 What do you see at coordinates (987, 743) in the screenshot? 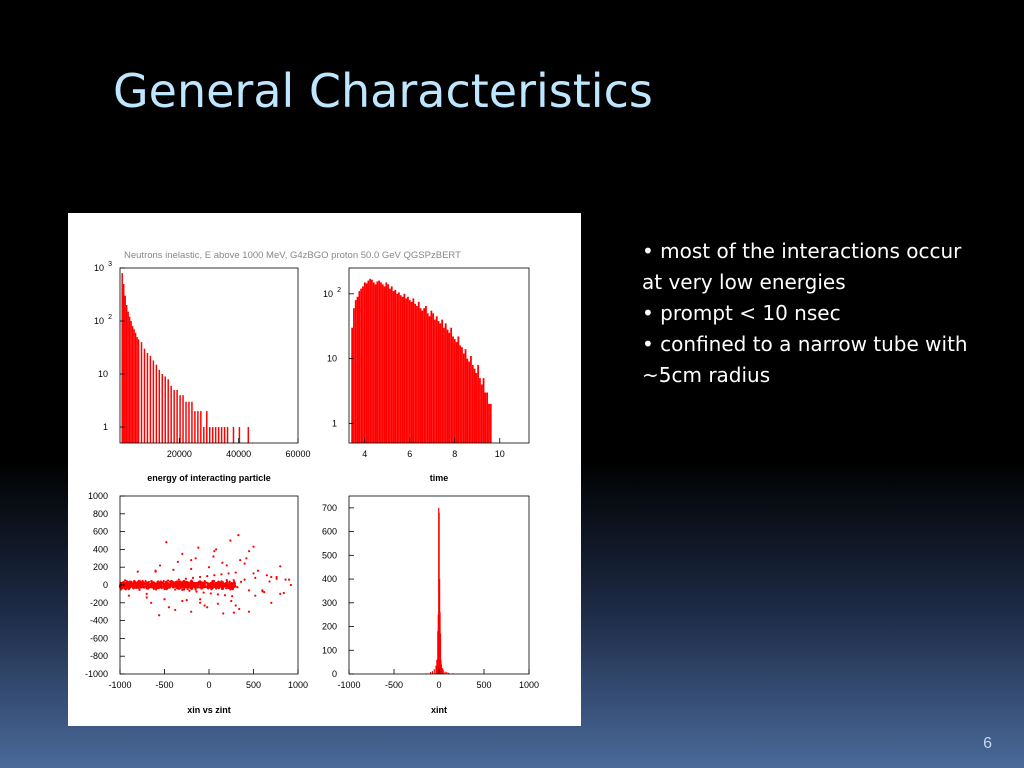
I see `slide-number: 6` at bounding box center [987, 743].